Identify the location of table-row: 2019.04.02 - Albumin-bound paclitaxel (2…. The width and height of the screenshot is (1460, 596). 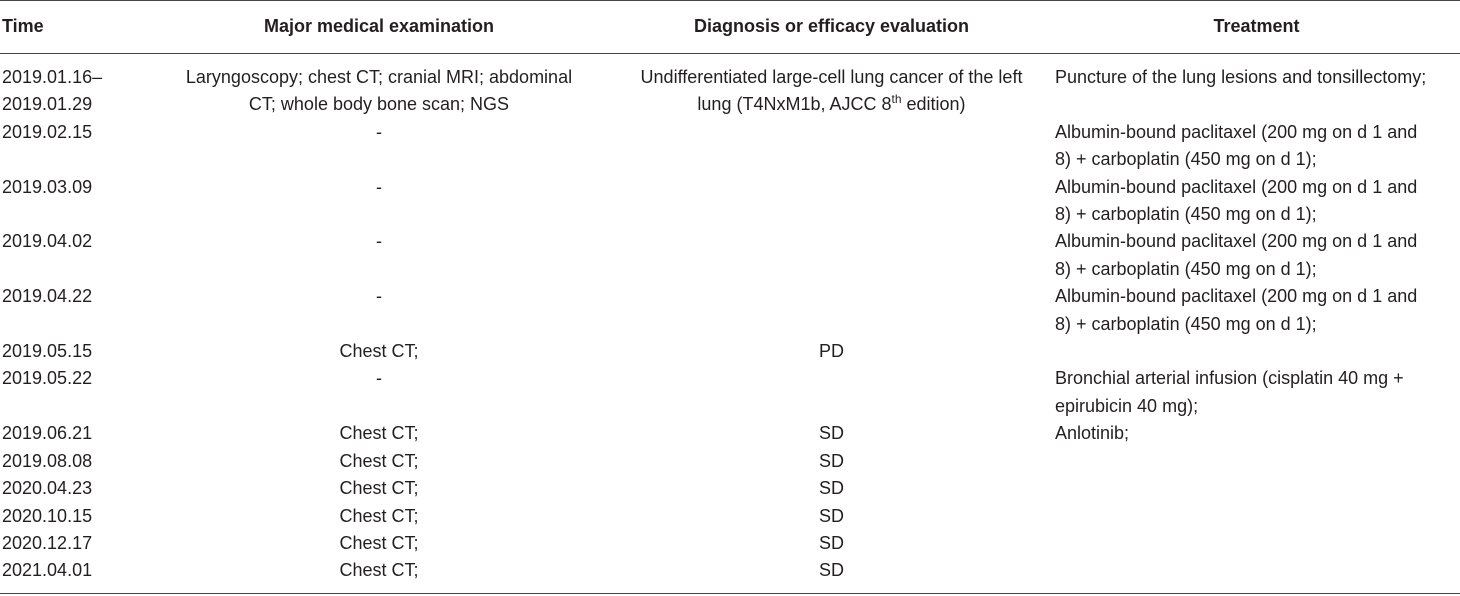
(730, 255).